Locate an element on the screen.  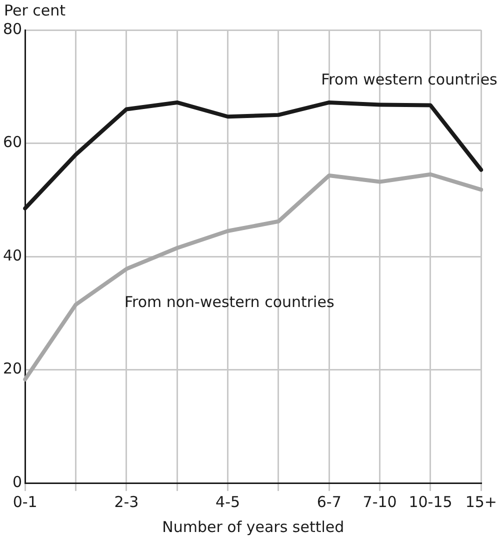
x-tick-label: 4-5 is located at coordinates (228, 501).